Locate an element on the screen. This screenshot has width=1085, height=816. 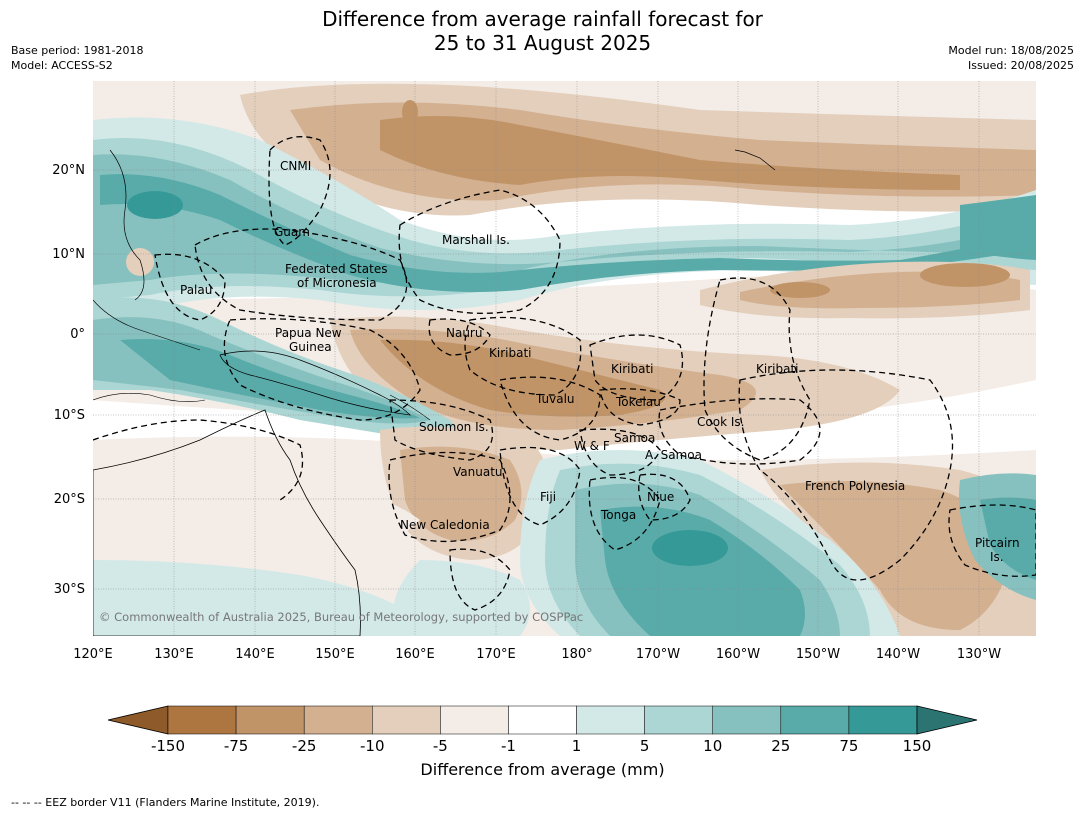
label-vanuatu: Vanuatu is located at coordinates (478, 472).